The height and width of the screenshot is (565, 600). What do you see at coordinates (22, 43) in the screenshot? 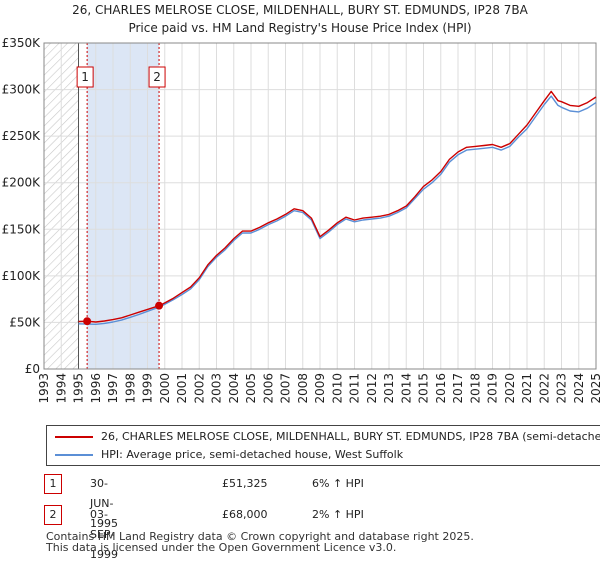
I see `y-tick-label: £350K` at bounding box center [22, 43].